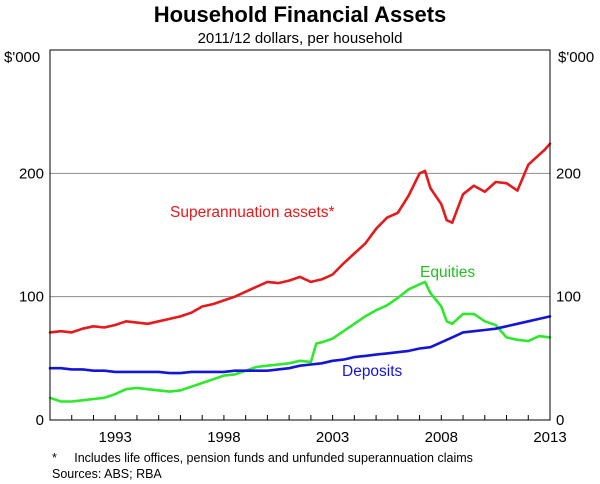  I want to click on series-label-deposits: Deposits, so click(372, 371).